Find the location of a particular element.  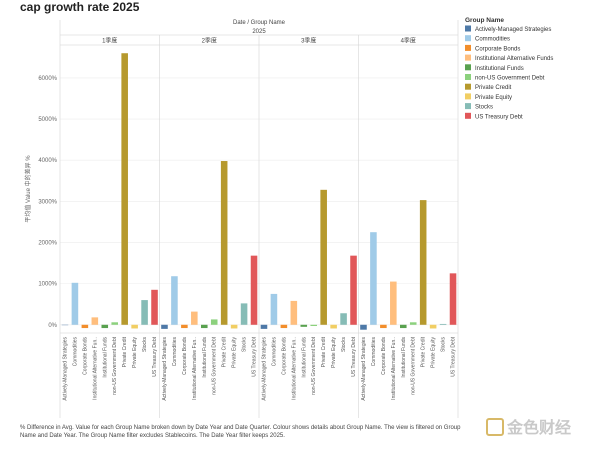

watermark-logo-icon is located at coordinates (495, 427).